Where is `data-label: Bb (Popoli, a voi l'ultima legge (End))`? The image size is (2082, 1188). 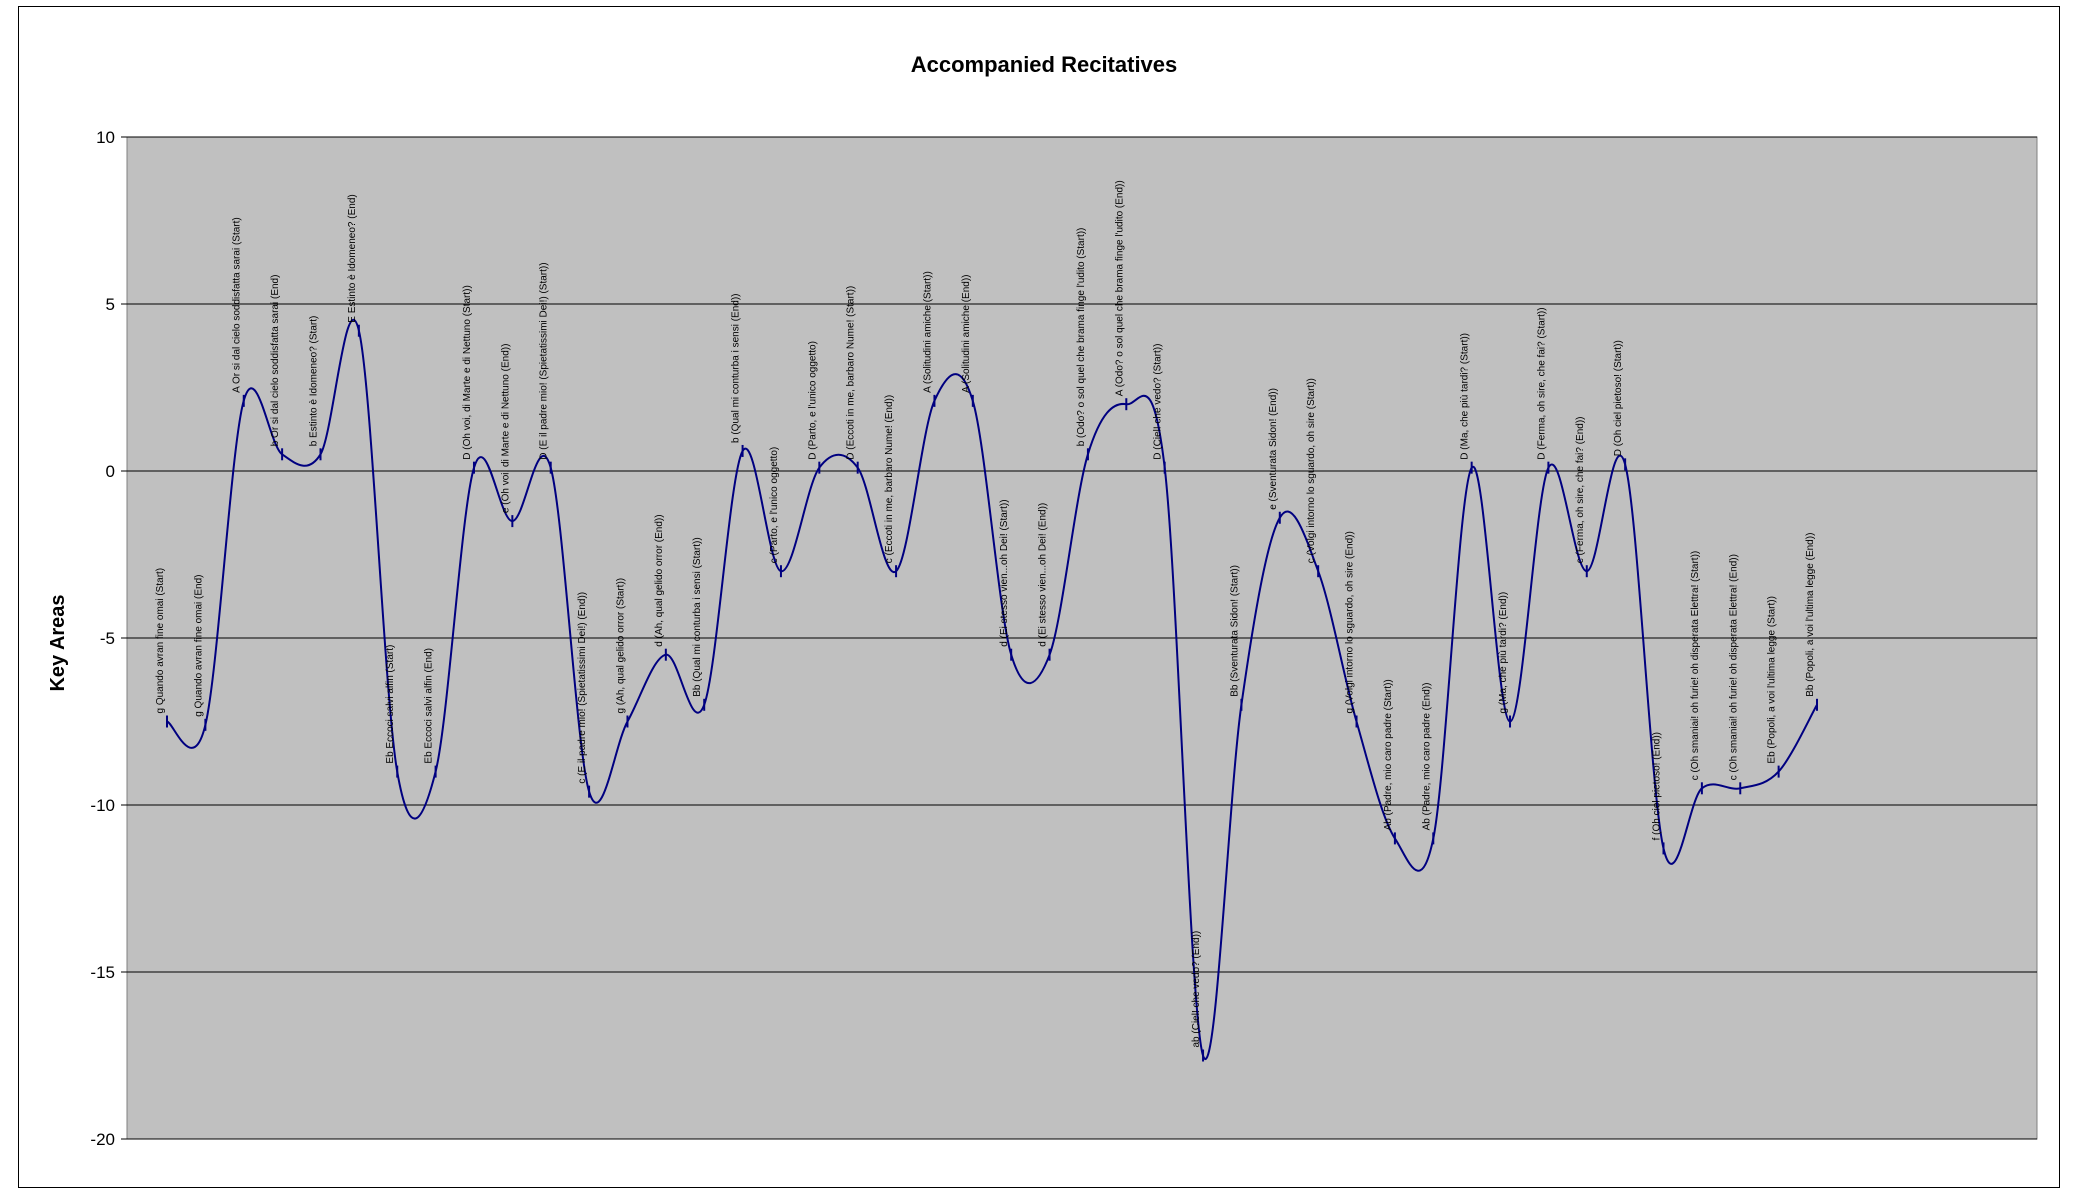
data-label: Bb (Popoli, a voi l'ultima legge (End)) is located at coordinates (1810, 615).